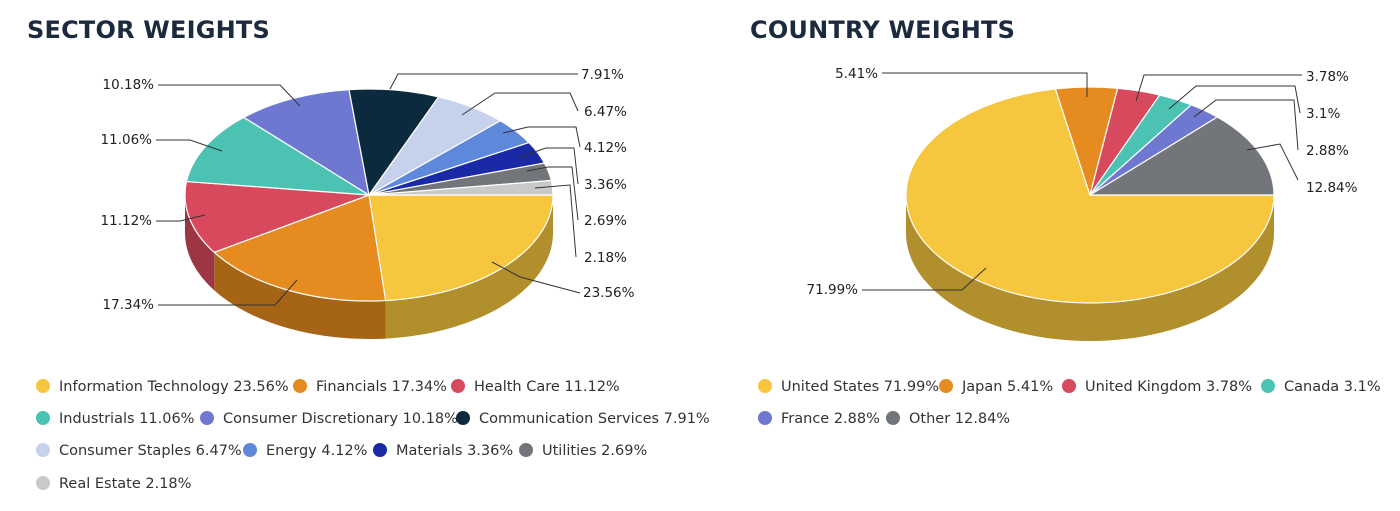 Image resolution: width=1400 pixels, height=511 pixels. Describe the element at coordinates (833, 290) in the screenshot. I see `data-label-united-states: 71.99%` at that location.